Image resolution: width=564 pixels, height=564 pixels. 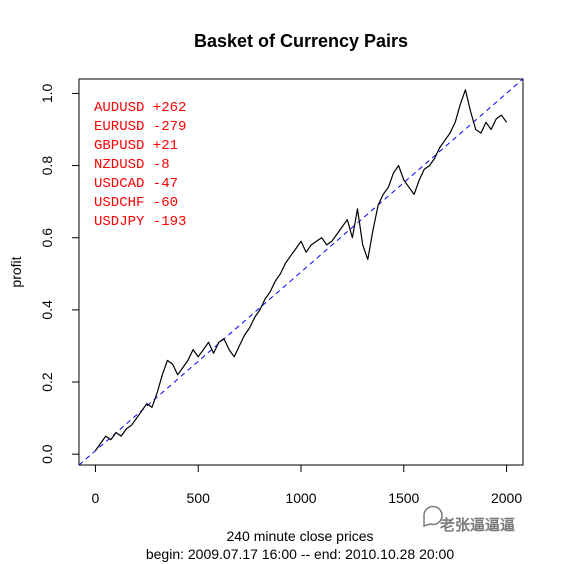 I want to click on pair-annotation: NZDUSD -8, so click(x=132, y=165).